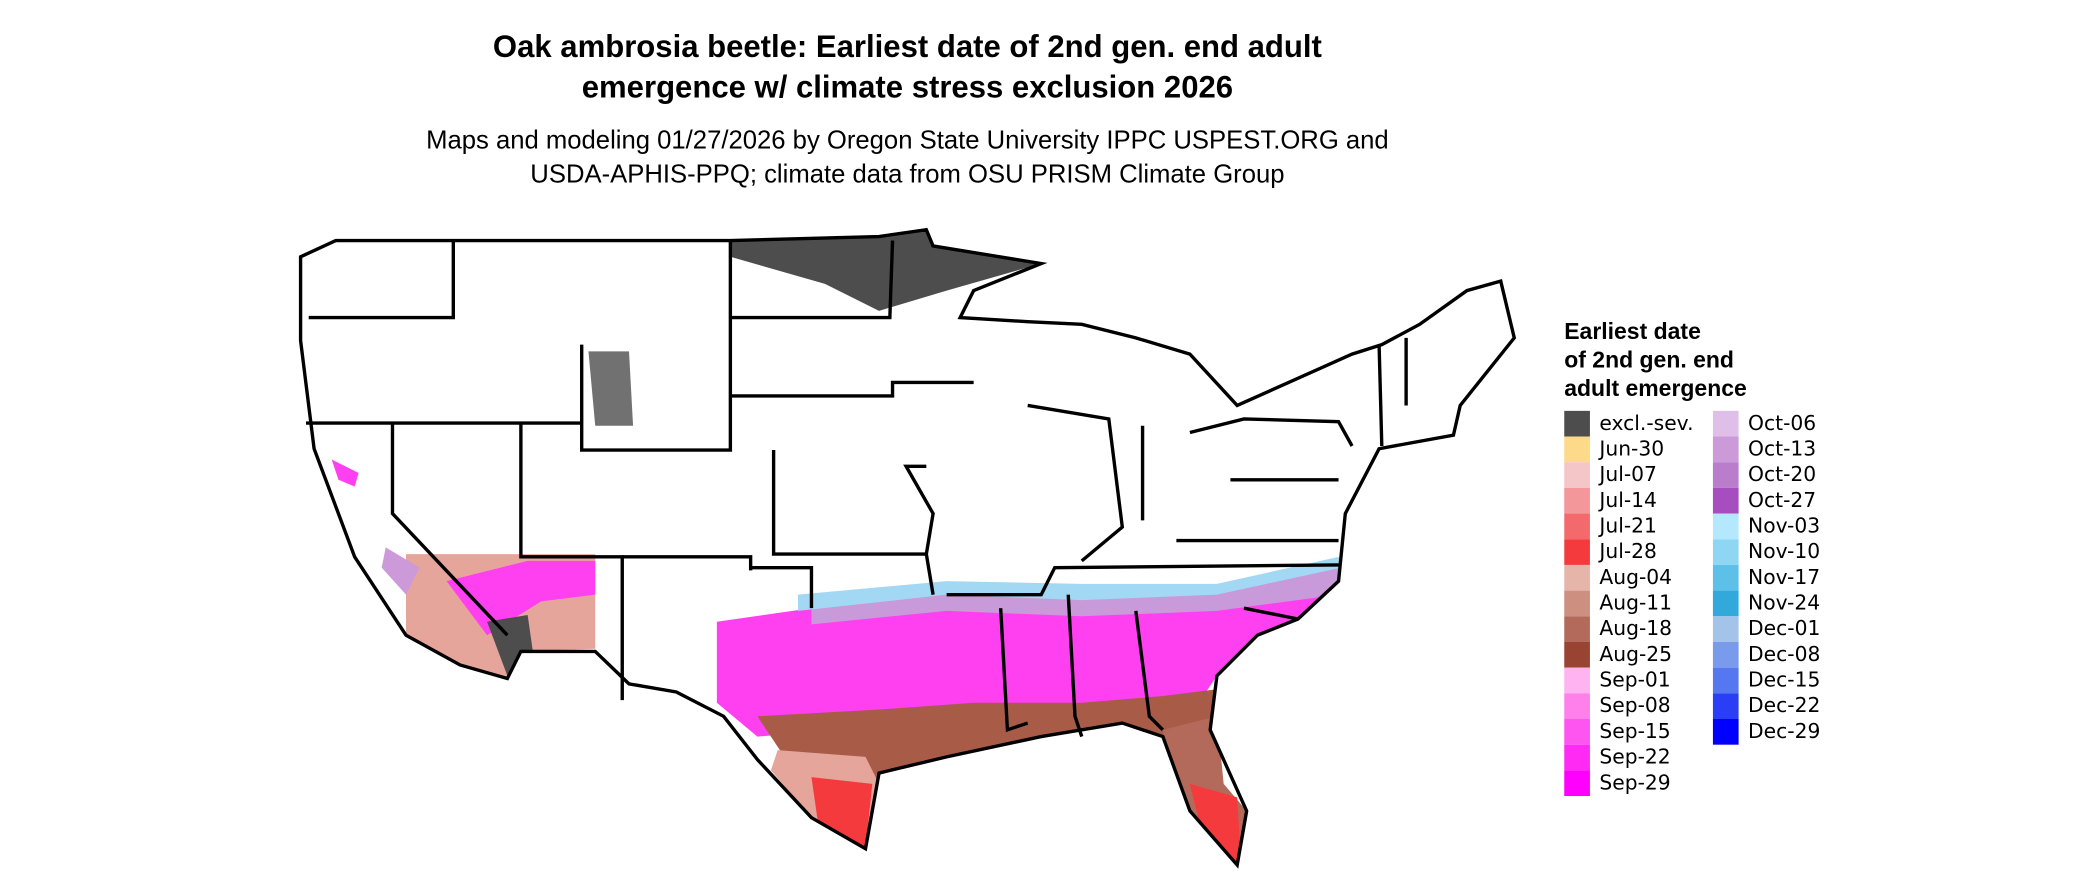  What do you see at coordinates (1635, 577) in the screenshot?
I see `legend-label: Aug-04` at bounding box center [1635, 577].